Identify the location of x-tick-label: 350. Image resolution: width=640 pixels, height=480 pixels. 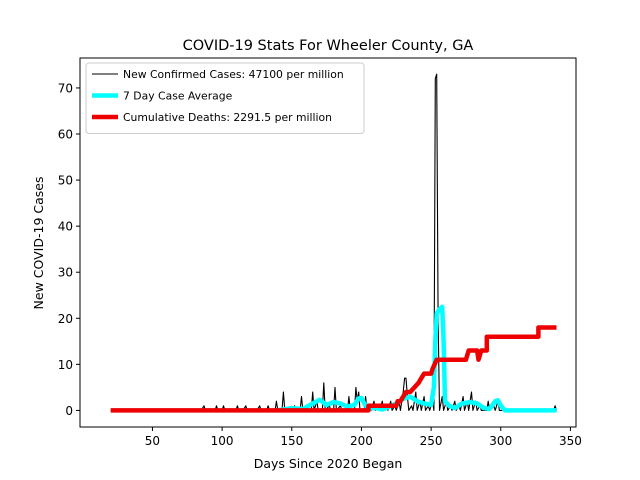
(570, 441).